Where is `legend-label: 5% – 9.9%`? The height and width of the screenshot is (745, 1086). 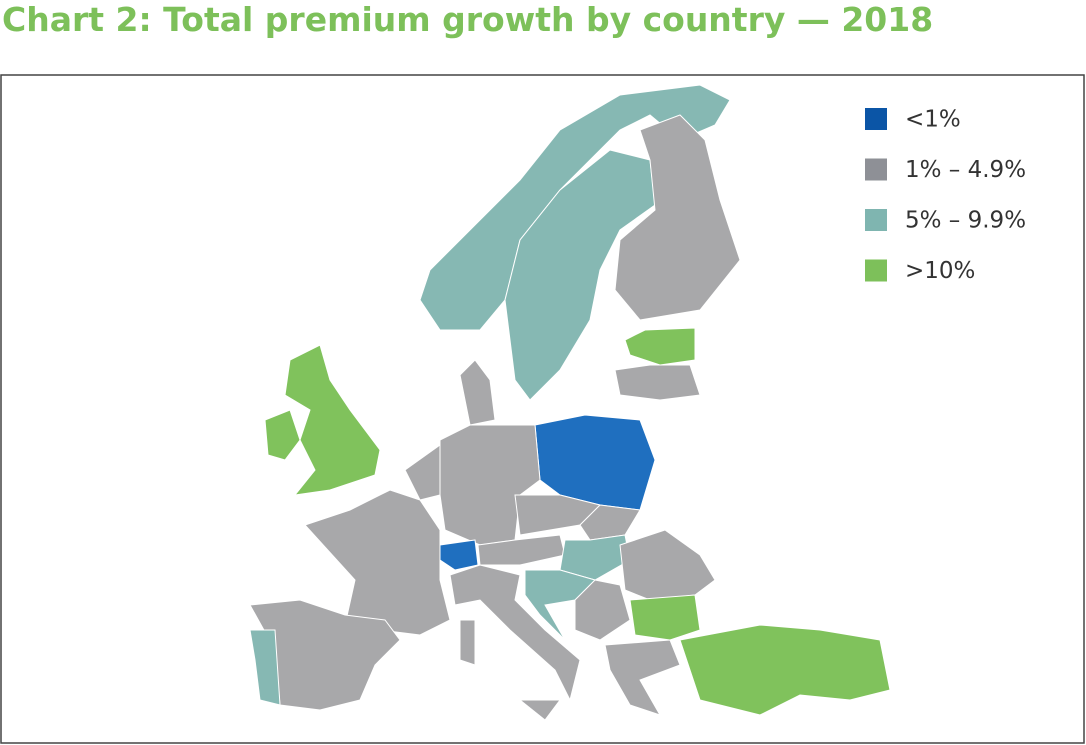
legend-label: 5% – 9.9% is located at coordinates (965, 221).